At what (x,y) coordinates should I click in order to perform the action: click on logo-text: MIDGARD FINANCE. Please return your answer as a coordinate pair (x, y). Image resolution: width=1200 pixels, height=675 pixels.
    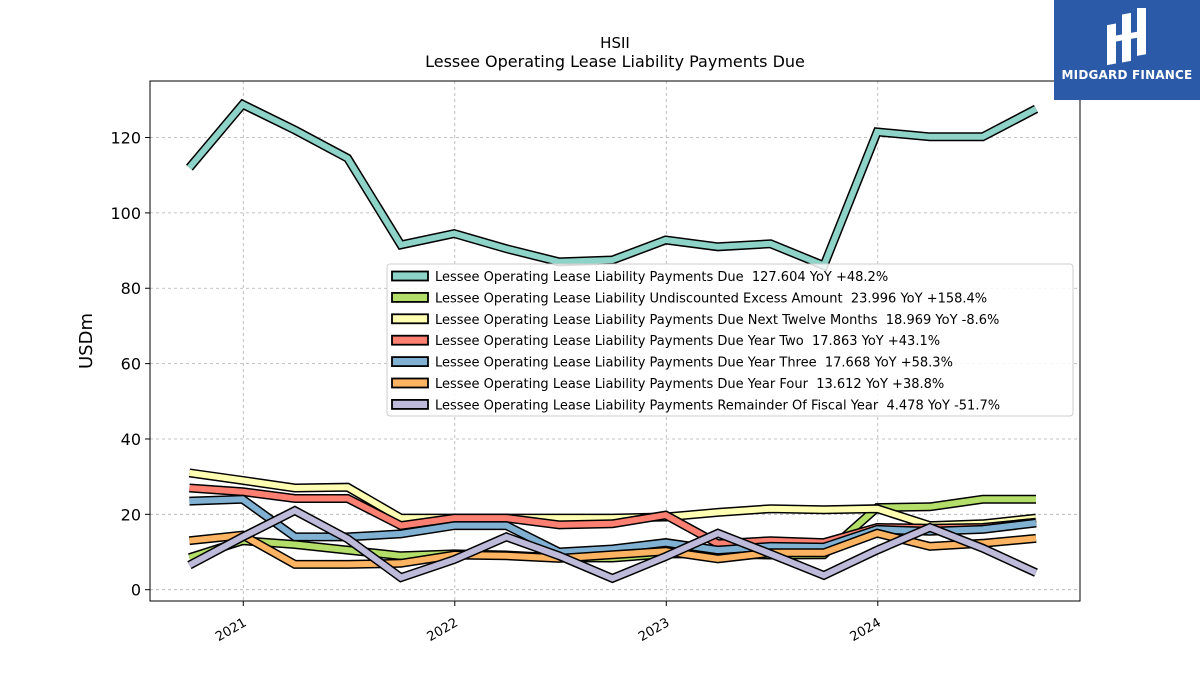
    Looking at the image, I should click on (1127, 75).